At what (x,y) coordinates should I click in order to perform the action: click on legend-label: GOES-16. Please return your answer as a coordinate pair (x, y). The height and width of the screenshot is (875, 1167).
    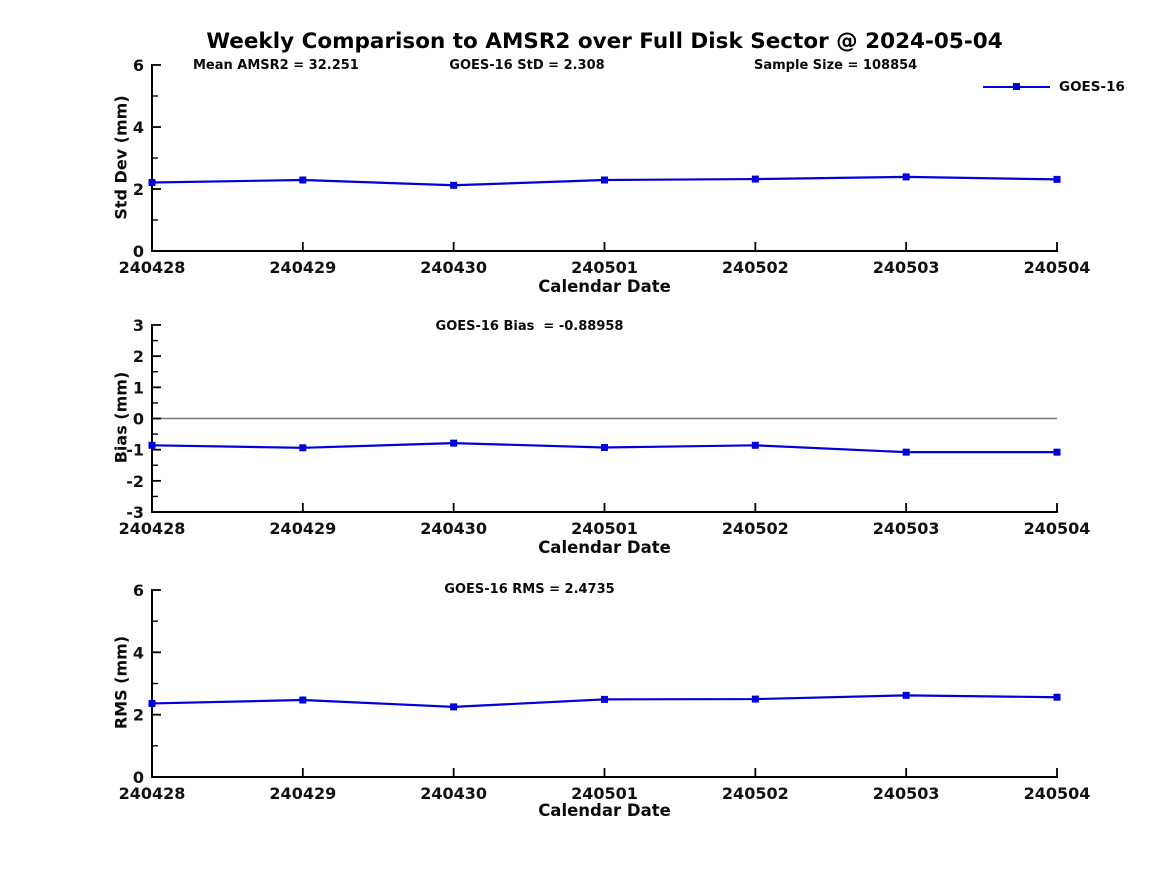
    Looking at the image, I should click on (1092, 87).